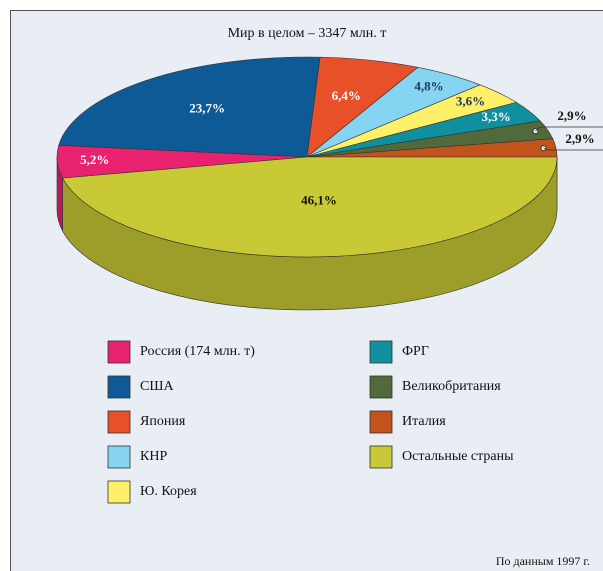 The image size is (603, 571). Describe the element at coordinates (346, 95) in the screenshot. I see `data-label: 6,4%` at that location.